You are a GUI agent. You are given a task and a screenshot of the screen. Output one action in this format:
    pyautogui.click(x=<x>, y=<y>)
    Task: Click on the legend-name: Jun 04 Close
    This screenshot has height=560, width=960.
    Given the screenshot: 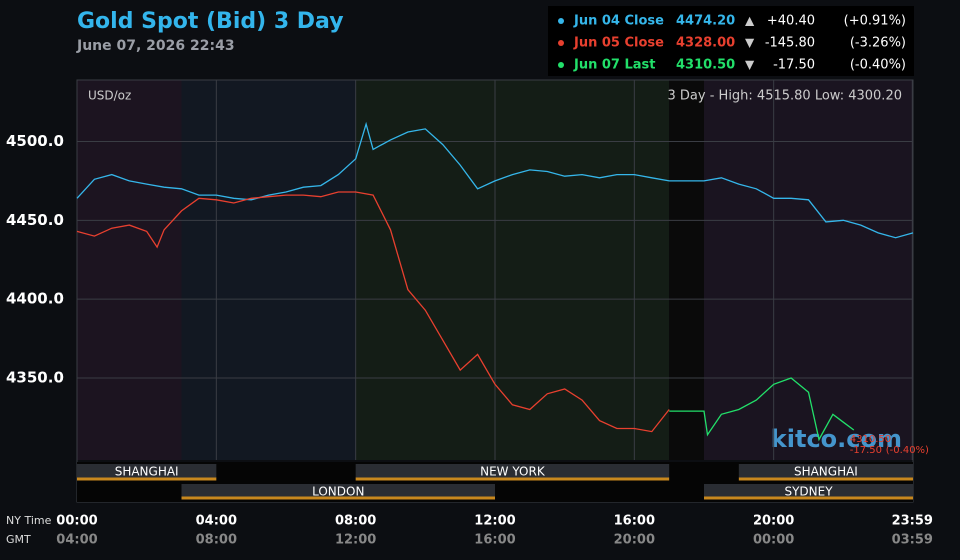 What is the action you would take?
    pyautogui.click(x=618, y=21)
    